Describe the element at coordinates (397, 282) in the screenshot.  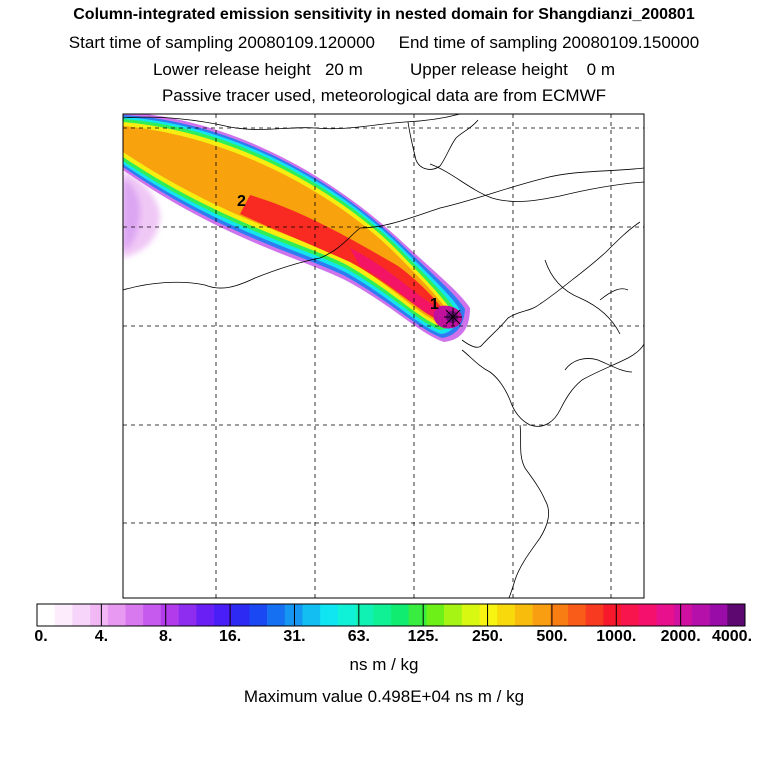
I see `plume-band-pink` at that location.